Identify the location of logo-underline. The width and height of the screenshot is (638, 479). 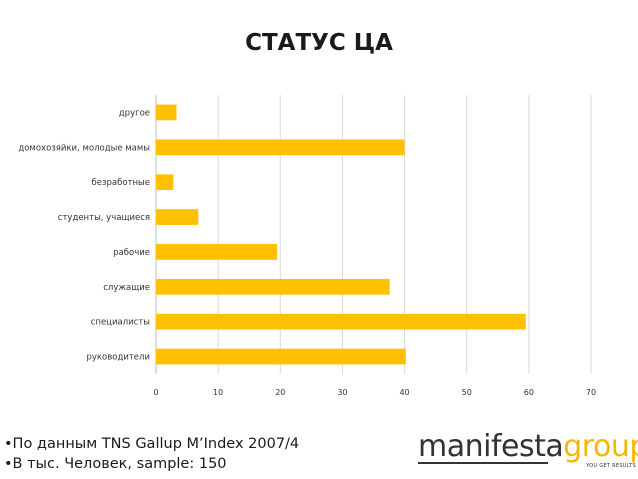
(483, 463).